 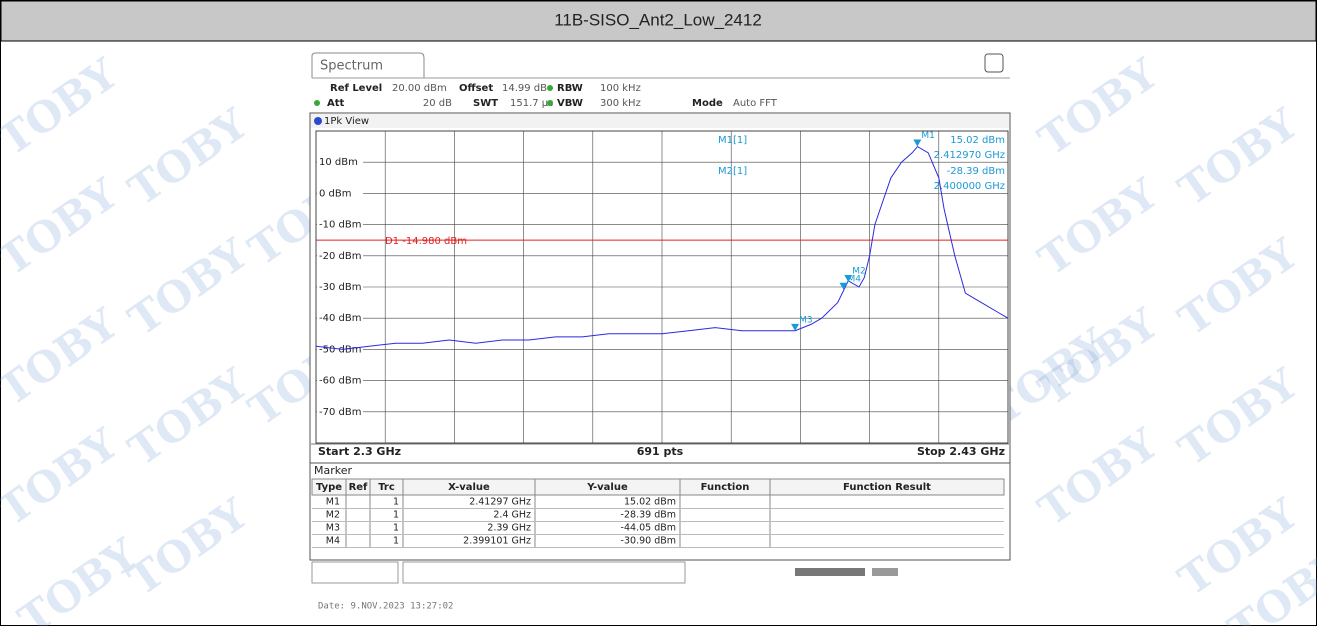 I want to click on y-tick-label: 10 dBm, so click(x=338, y=162).